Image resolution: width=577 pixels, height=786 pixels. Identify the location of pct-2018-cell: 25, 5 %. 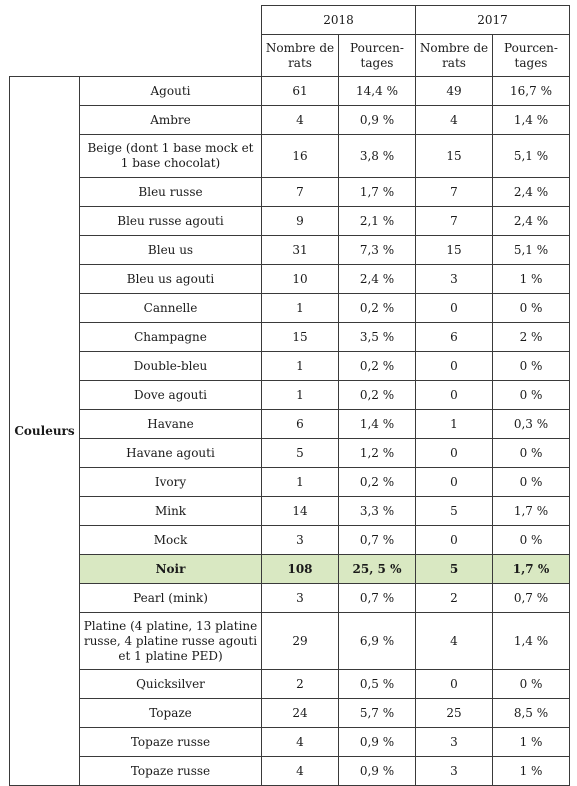
(377, 569).